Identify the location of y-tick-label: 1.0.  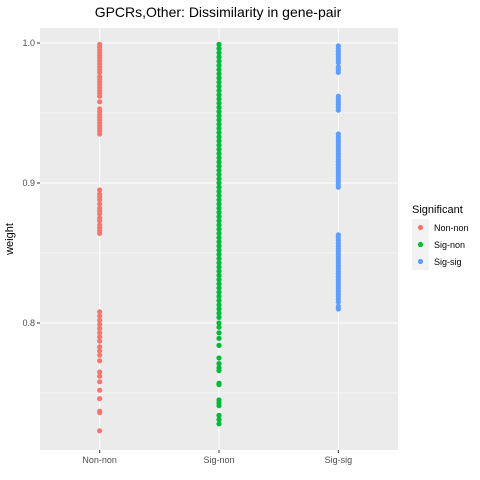
(28, 43).